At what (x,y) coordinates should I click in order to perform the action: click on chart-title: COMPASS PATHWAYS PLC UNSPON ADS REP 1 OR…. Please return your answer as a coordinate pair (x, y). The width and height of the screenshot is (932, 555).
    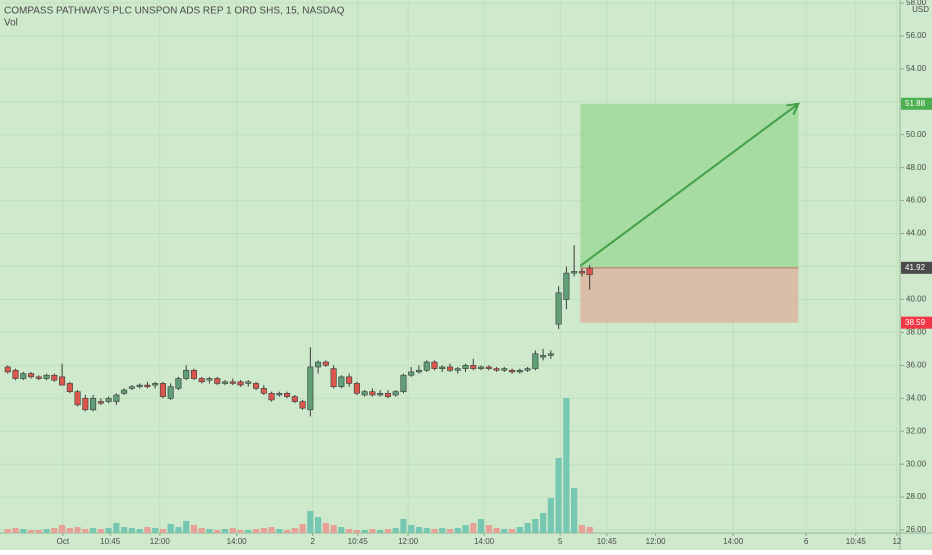
    Looking at the image, I should click on (174, 11).